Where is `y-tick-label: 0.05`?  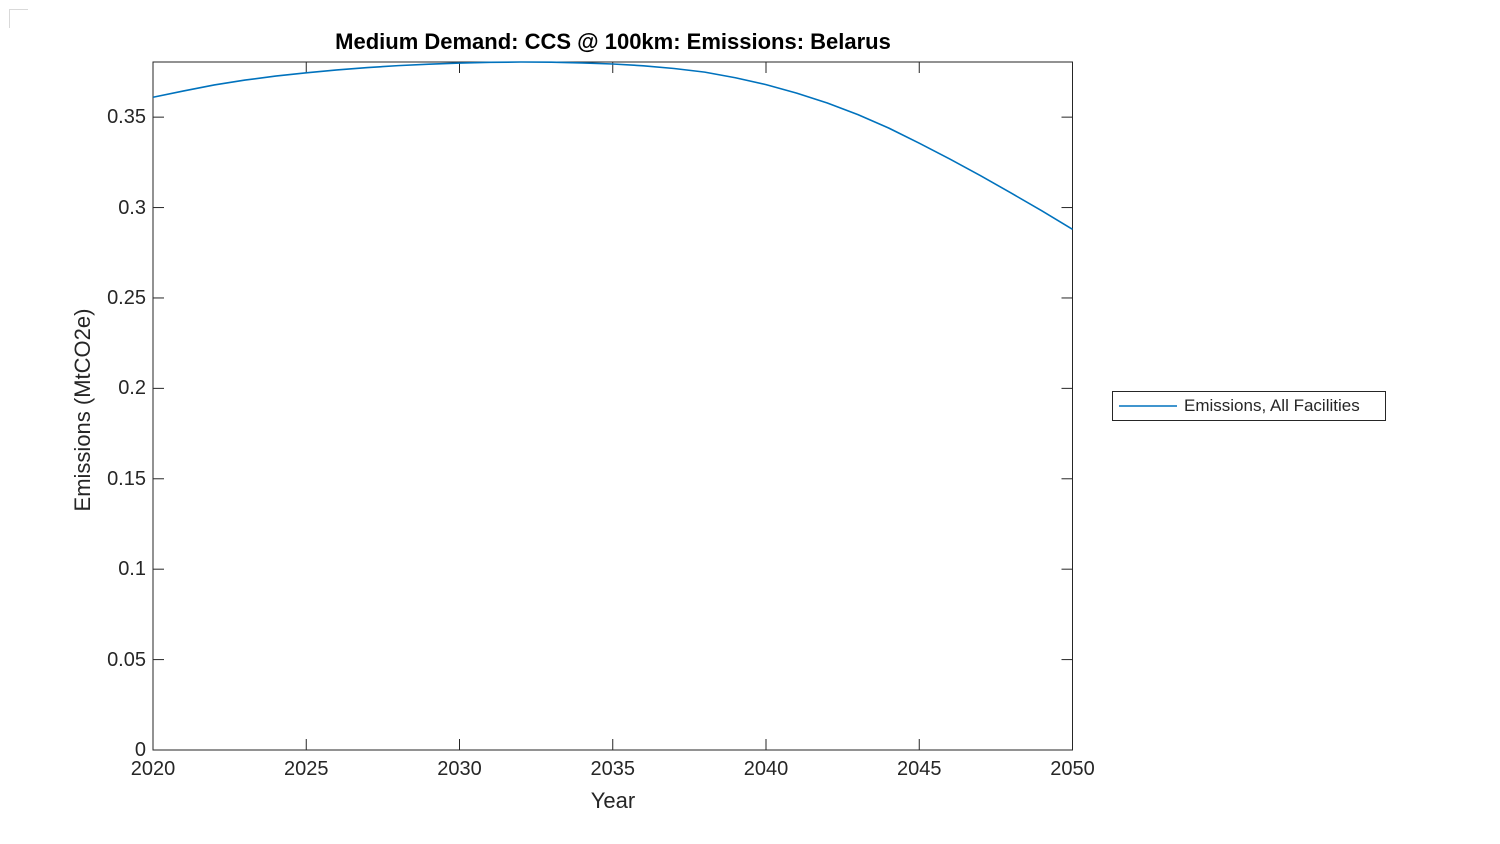 y-tick-label: 0.05 is located at coordinates (126, 659).